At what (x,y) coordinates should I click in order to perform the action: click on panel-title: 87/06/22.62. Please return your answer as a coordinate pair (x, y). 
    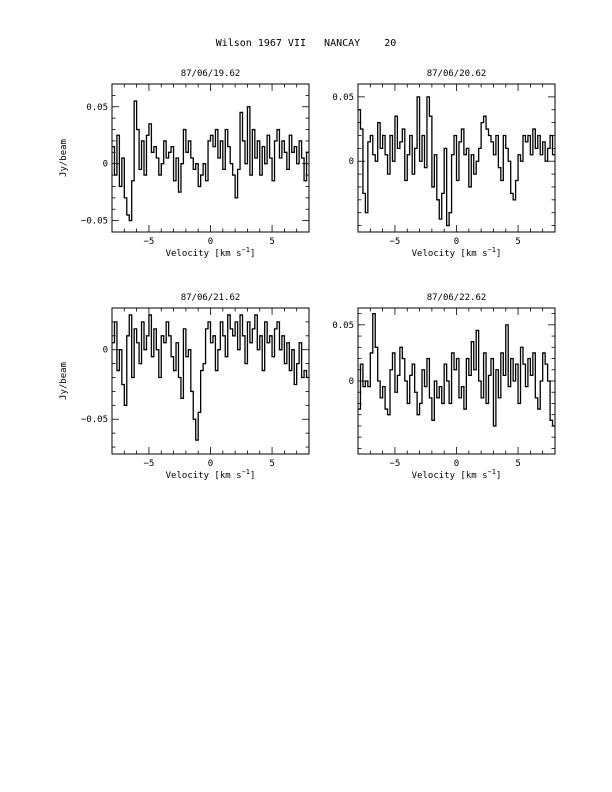
    Looking at the image, I should click on (457, 298).